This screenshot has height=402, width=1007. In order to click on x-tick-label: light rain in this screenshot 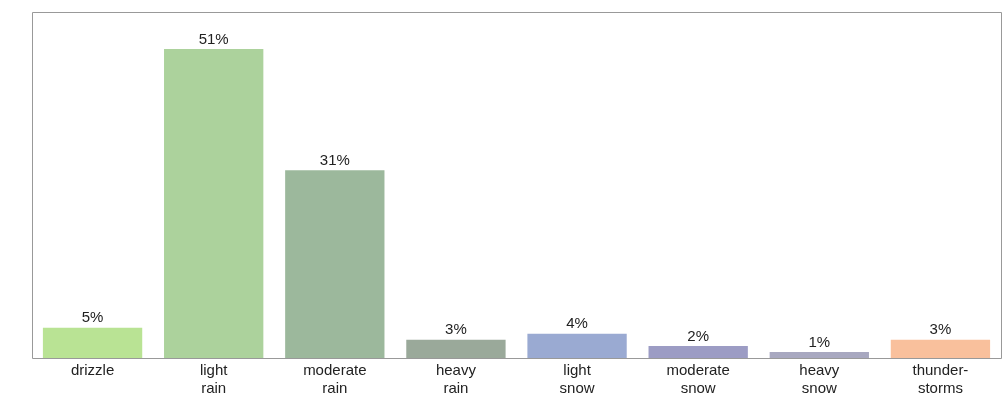, I will do `click(214, 379)`.